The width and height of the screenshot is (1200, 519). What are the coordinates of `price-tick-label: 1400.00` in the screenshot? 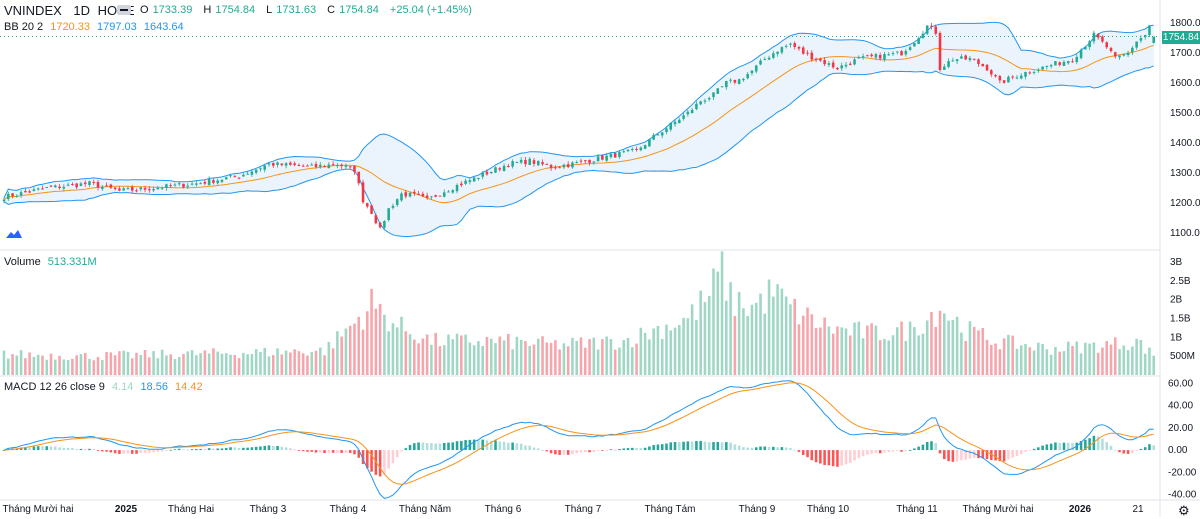 It's located at (1185, 143).